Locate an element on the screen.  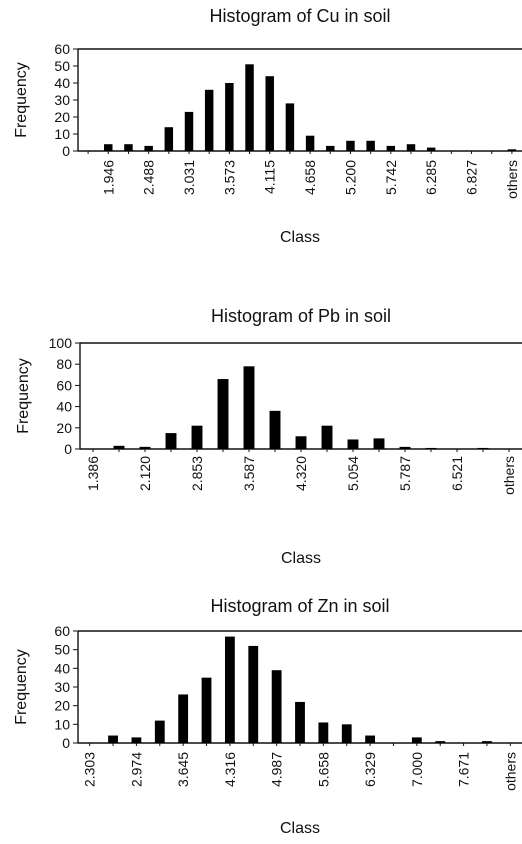
x-category-label: 6.285 is located at coordinates (431, 177).